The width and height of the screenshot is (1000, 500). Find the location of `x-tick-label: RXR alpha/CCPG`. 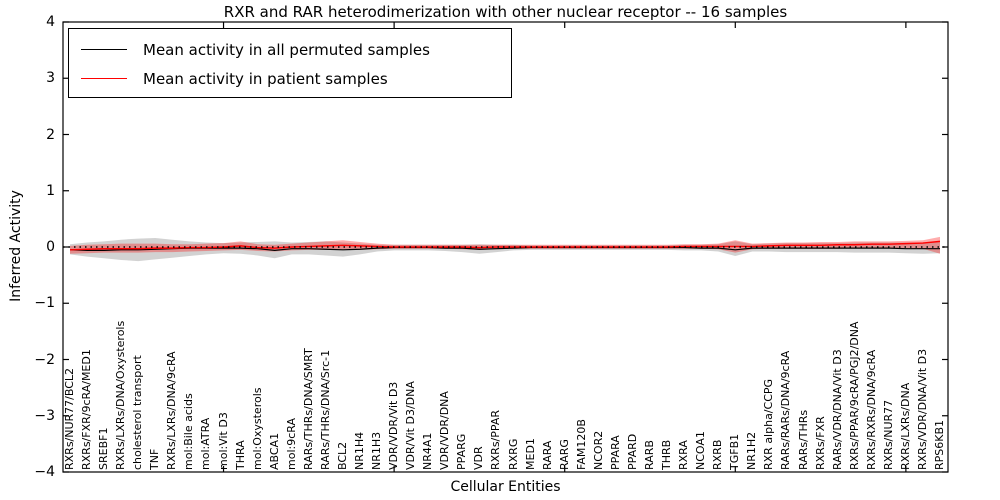

x-tick-label: RXR alpha/CCPG is located at coordinates (769, 424).